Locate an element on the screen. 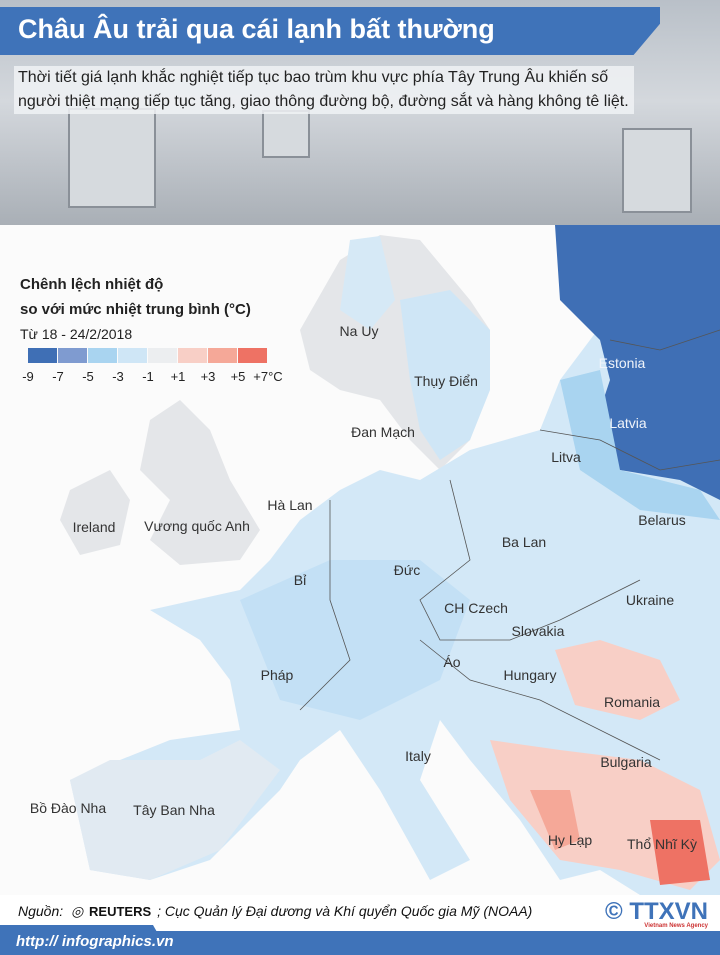  country-label: CH Czech is located at coordinates (476, 608).